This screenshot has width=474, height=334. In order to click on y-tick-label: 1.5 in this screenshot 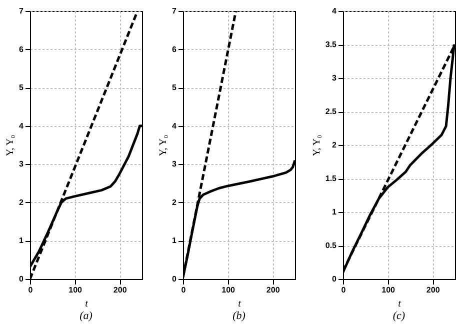, I will do `click(331, 178)`.